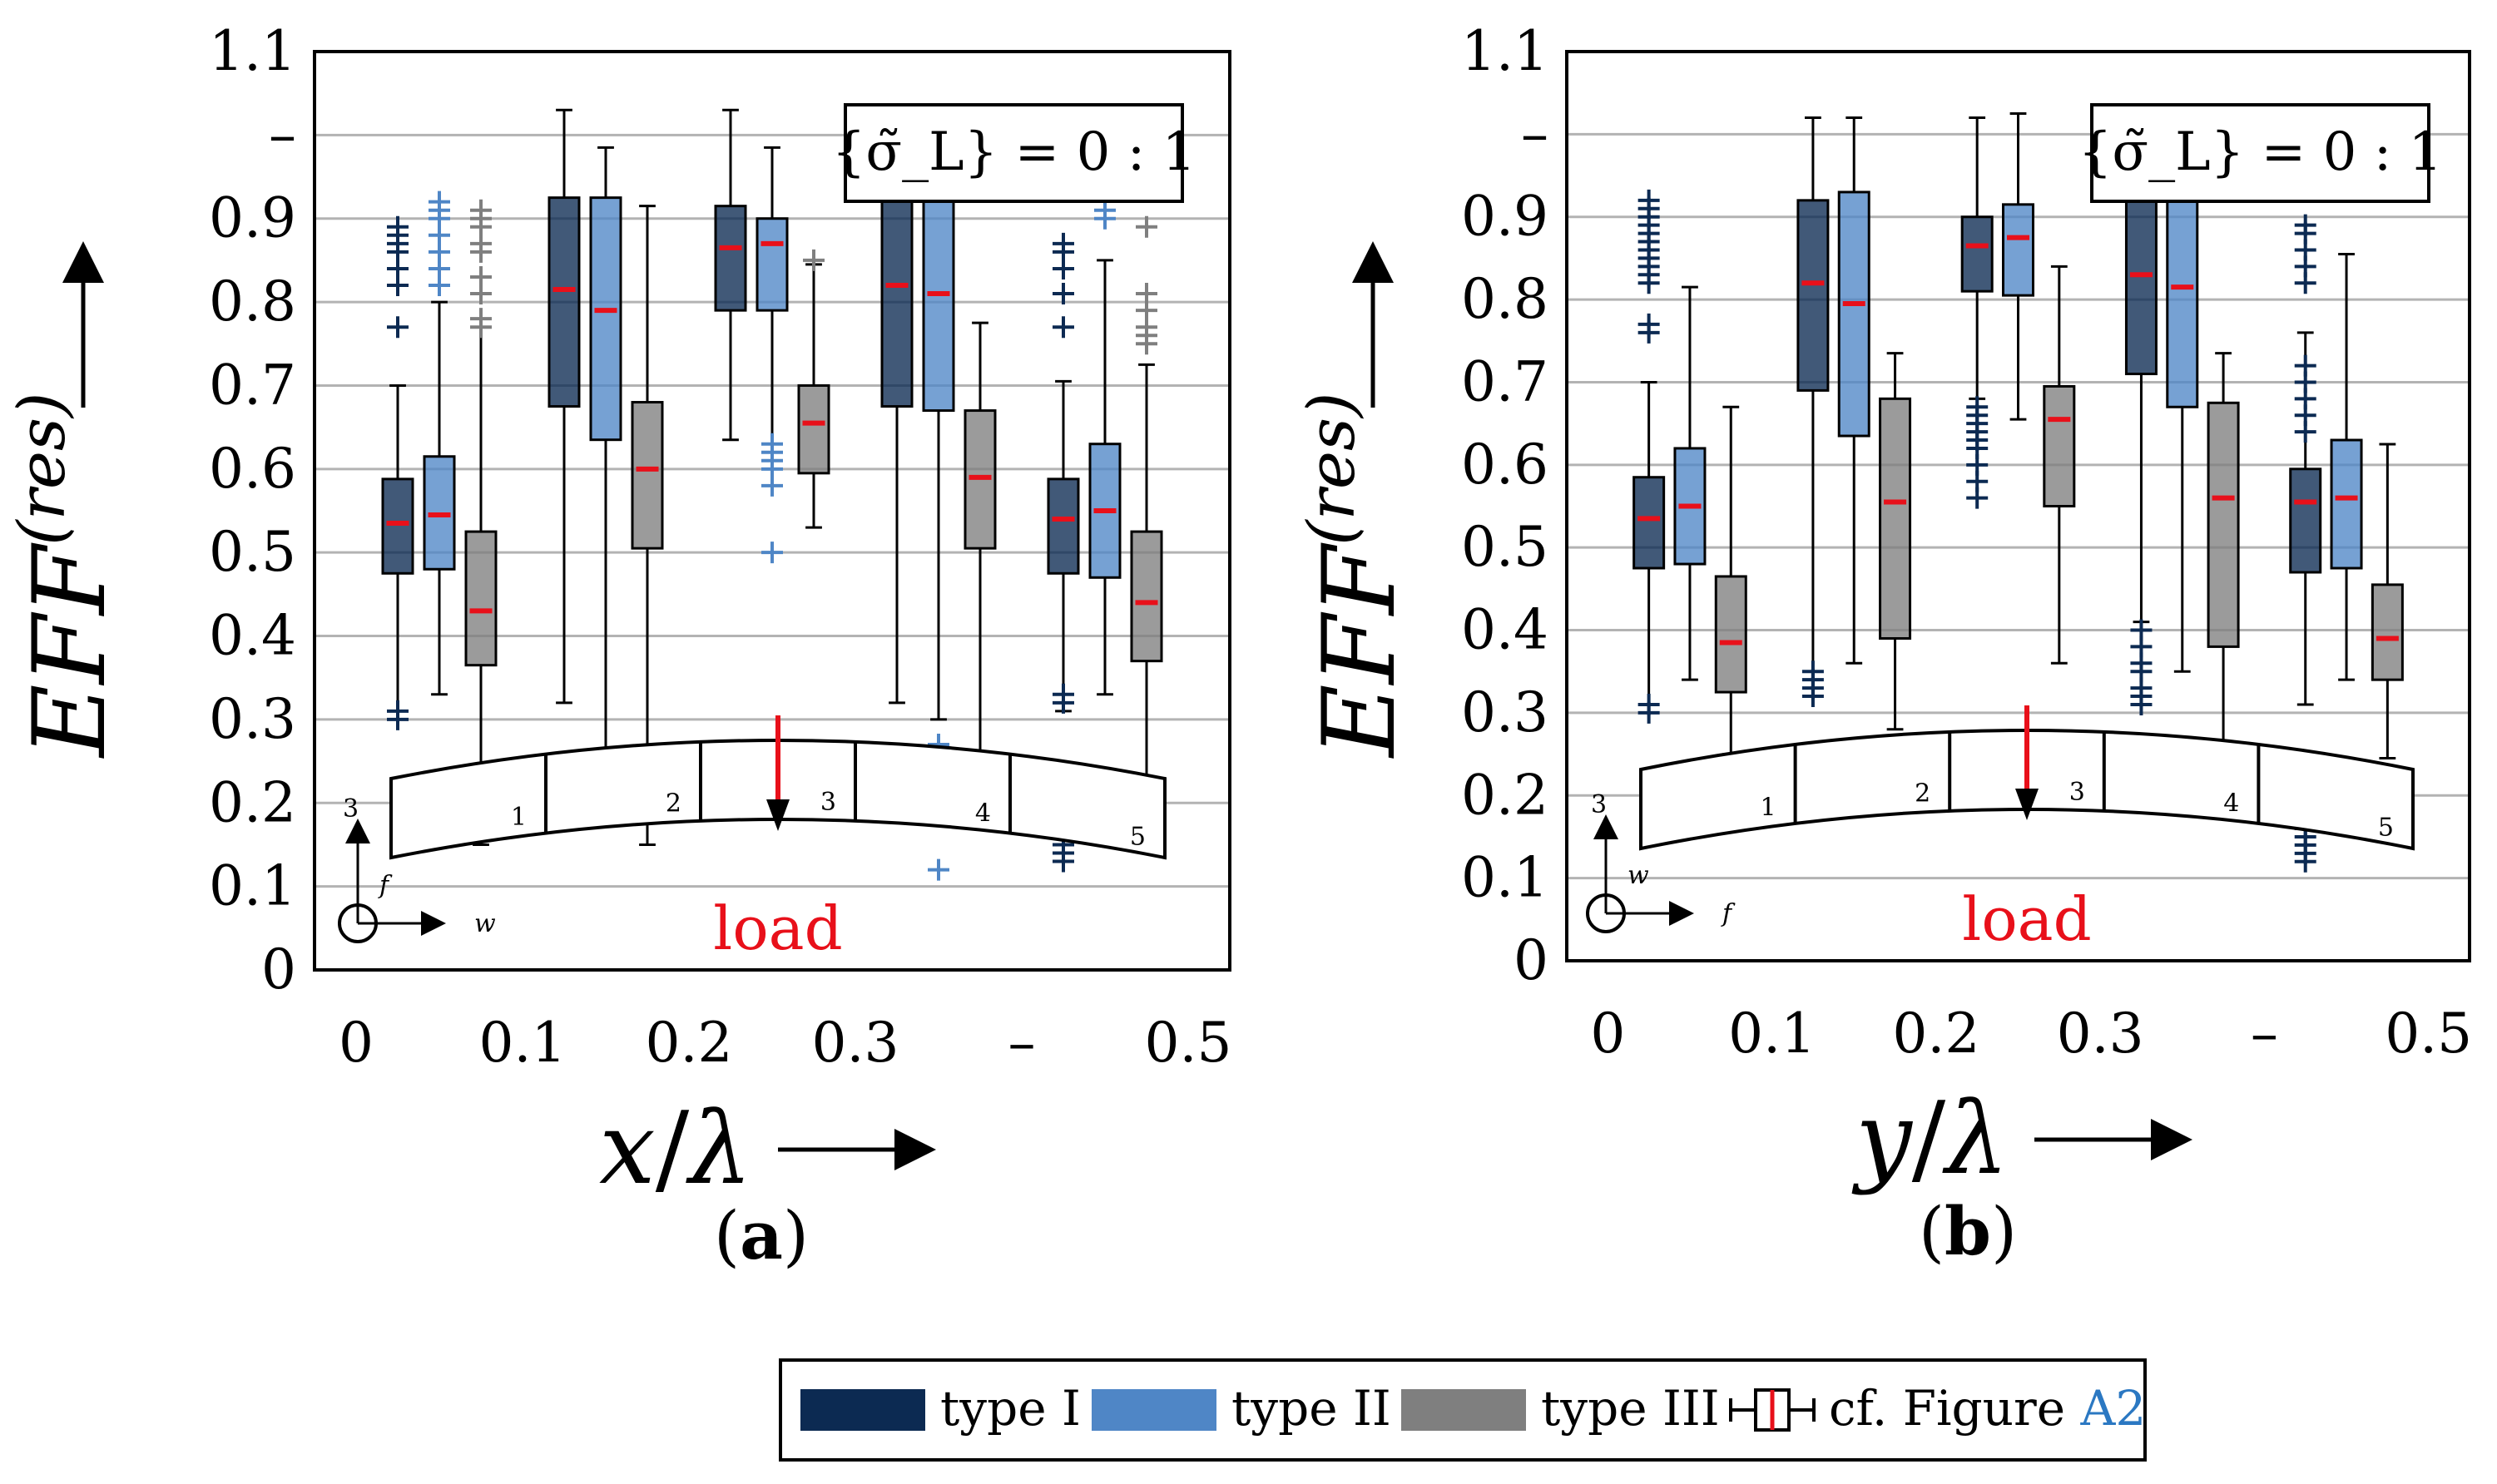 Image resolution: width=2497 pixels, height=1484 pixels. I want to click on annotation-box, so click(2260, 153).